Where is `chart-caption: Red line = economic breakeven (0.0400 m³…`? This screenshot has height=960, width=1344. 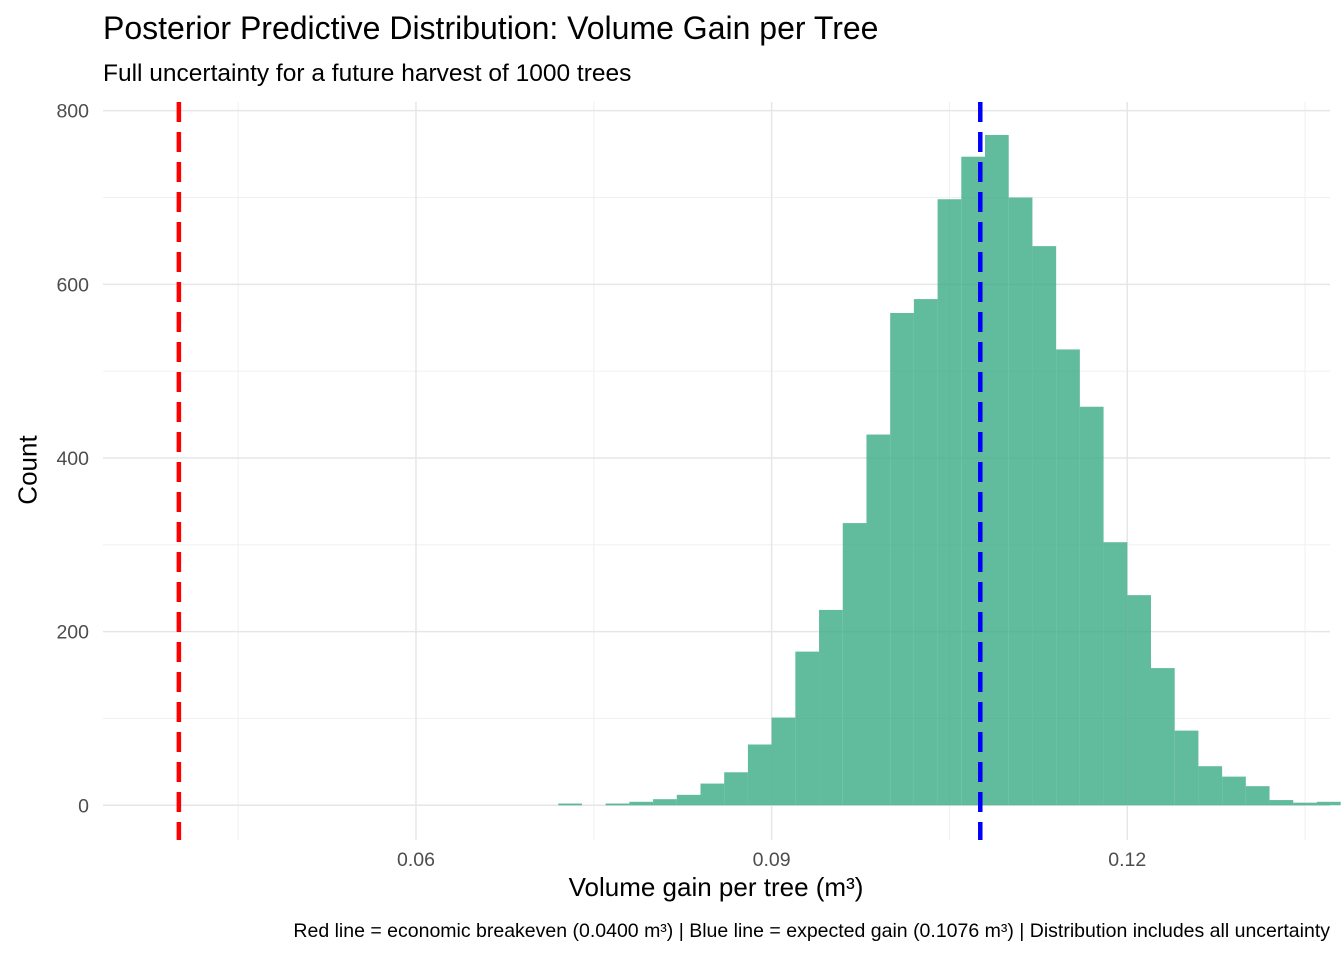
chart-caption: Red line = economic breakeven (0.0400 m³… is located at coordinates (811, 931).